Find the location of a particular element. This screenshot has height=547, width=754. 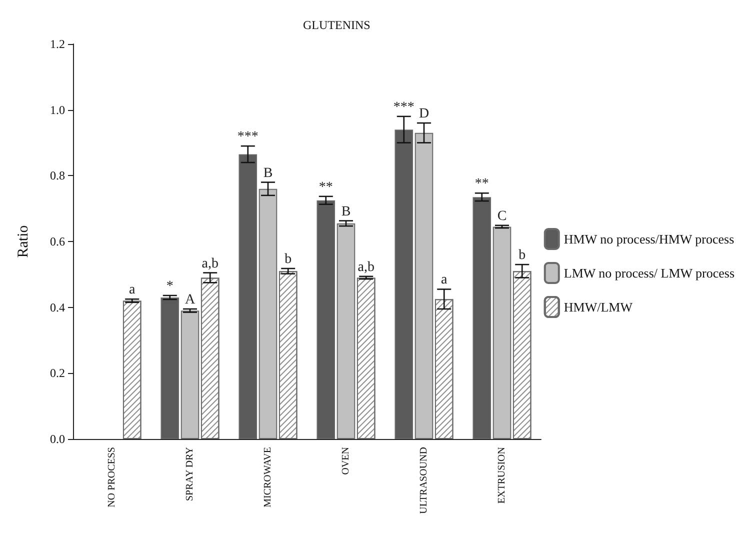

y-axis-title: Ratio is located at coordinates (24, 241).